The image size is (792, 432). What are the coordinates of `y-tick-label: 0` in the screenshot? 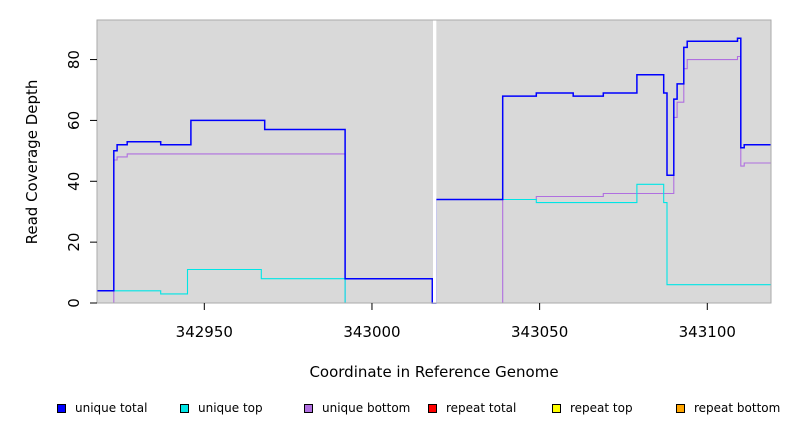 It's located at (74, 303).